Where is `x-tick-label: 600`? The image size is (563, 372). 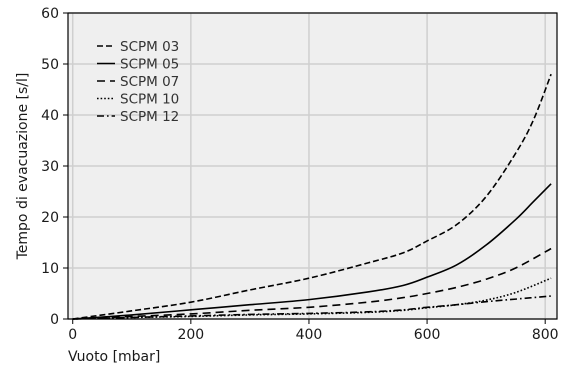 x-tick-label: 600 is located at coordinates (427, 335).